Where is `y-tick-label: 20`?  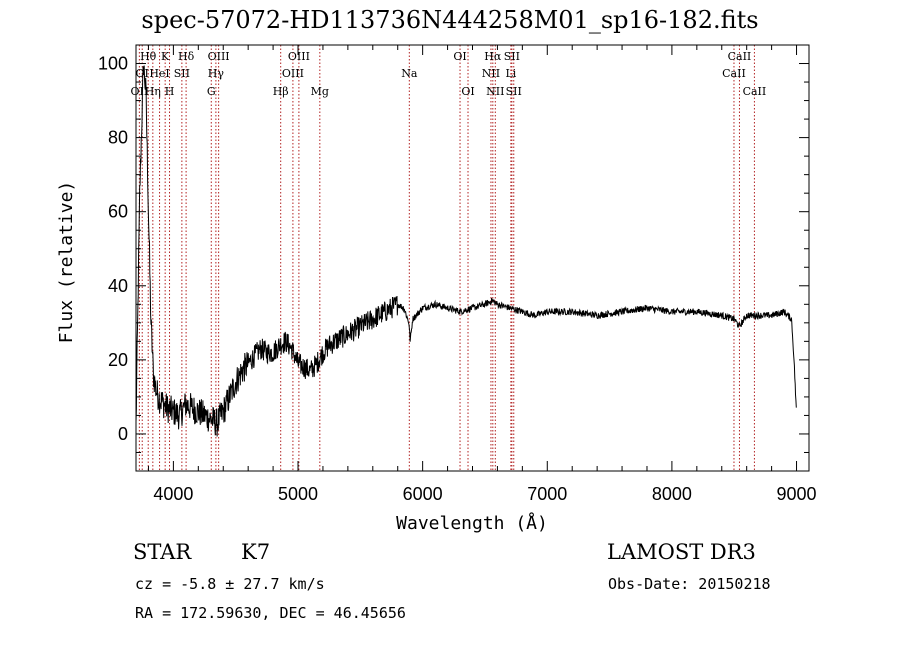 y-tick-label: 20 is located at coordinates (118, 360).